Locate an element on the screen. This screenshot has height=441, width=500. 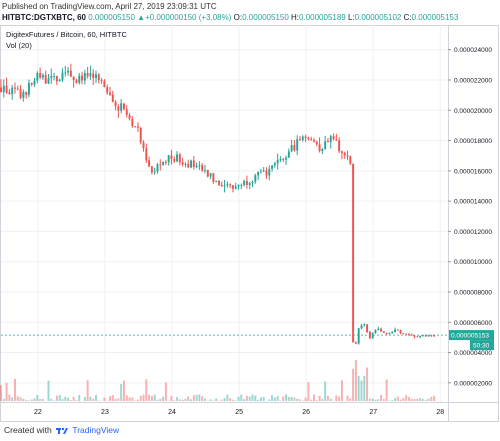
price-tick-label: 0.000004000 is located at coordinates (473, 353).